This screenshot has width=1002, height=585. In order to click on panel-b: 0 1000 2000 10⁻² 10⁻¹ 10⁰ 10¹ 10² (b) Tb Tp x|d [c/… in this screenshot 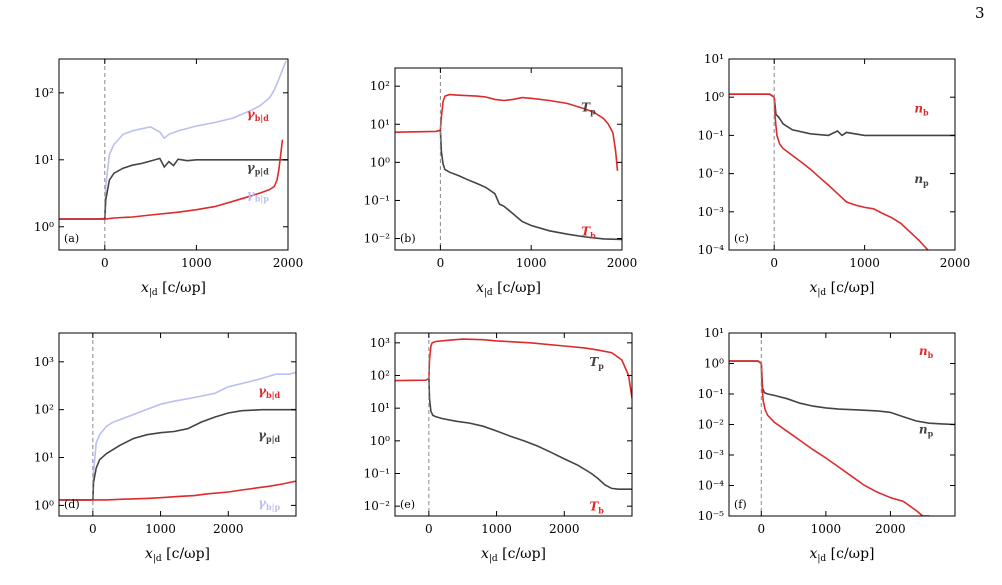, I will do `click(501, 182)`.